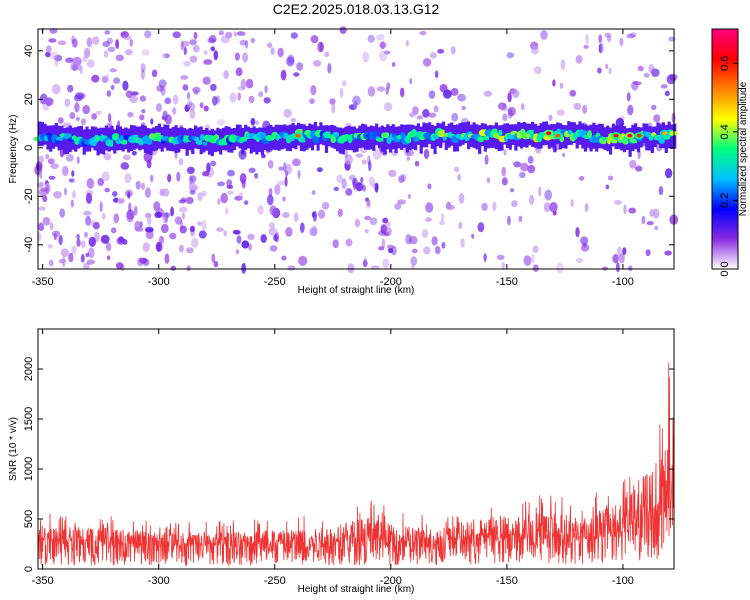 The image size is (750, 600). Describe the element at coordinates (725, 268) in the screenshot. I see `colorbar-tick-label: 0.0` at that location.